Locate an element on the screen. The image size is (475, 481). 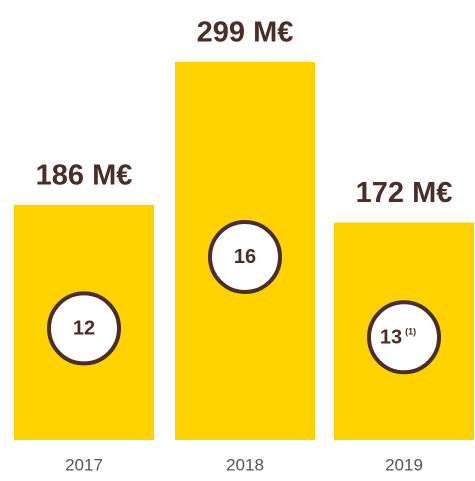
value-label: 172 M€ is located at coordinates (404, 193).